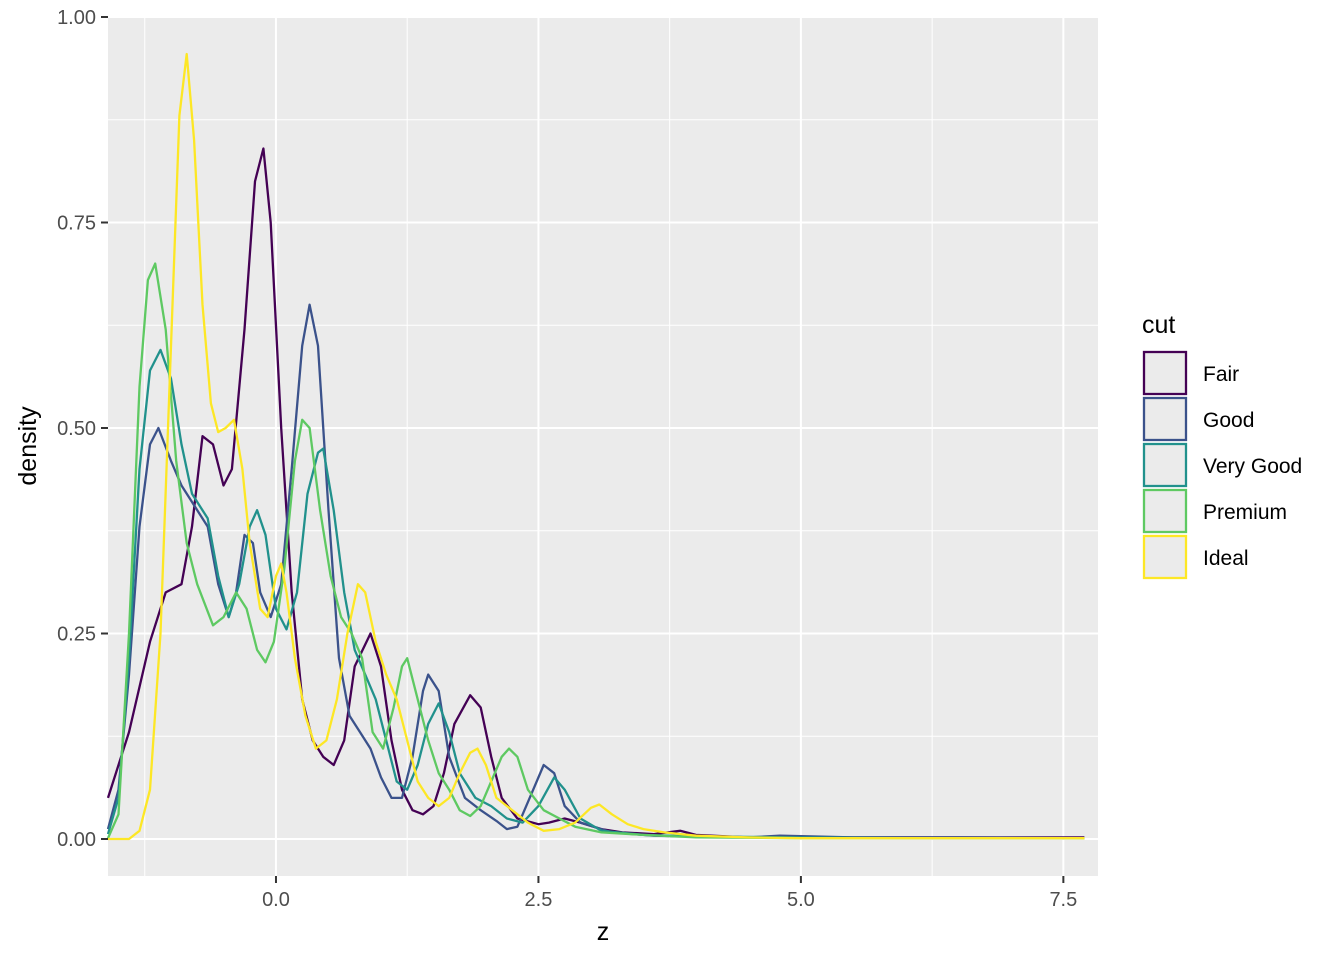 This screenshot has width=1344, height=960. I want to click on y-axis-title: density, so click(28, 446).